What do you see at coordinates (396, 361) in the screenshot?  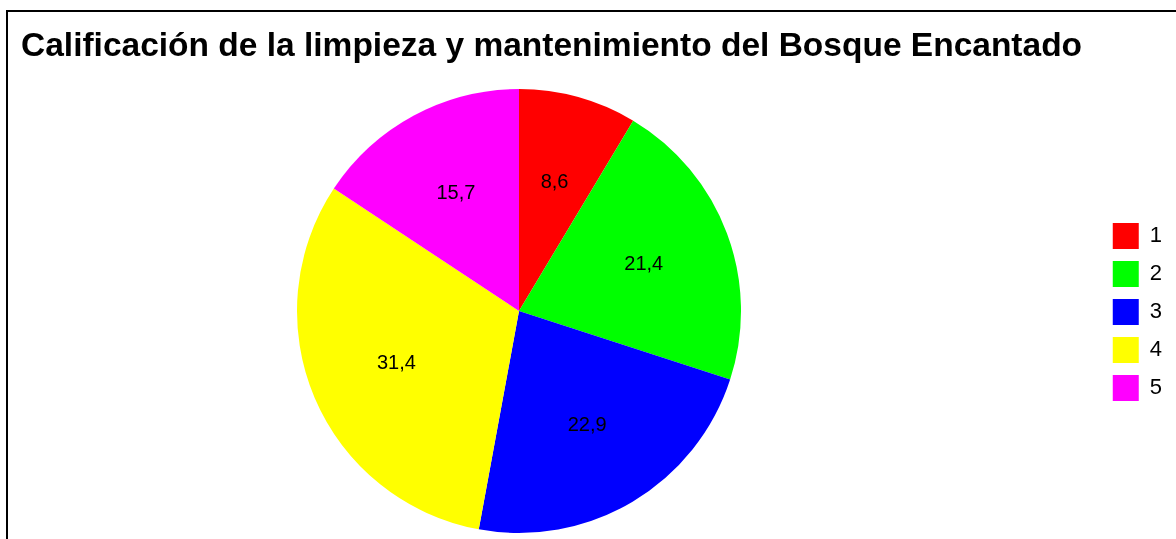 I see `data-label: 31,4` at bounding box center [396, 361].